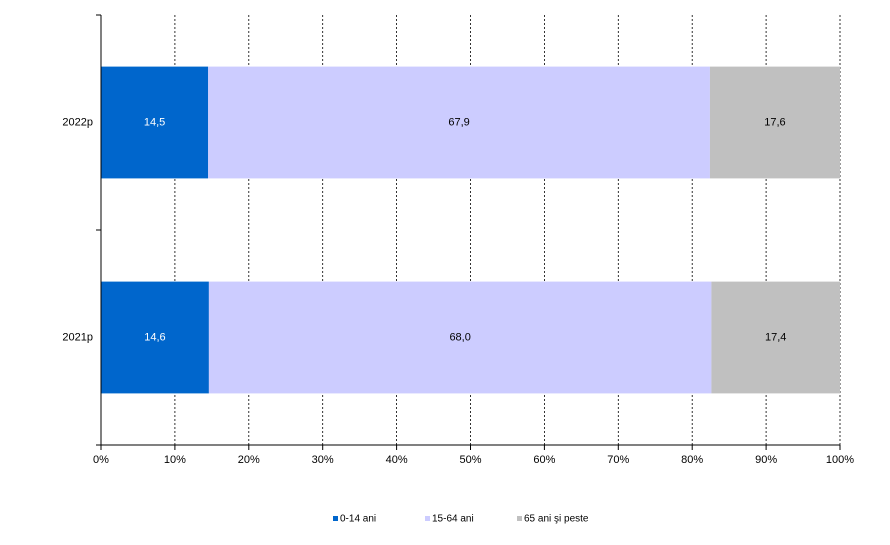  Describe the element at coordinates (397, 460) in the screenshot. I see `x-tick-label: 40%` at that location.